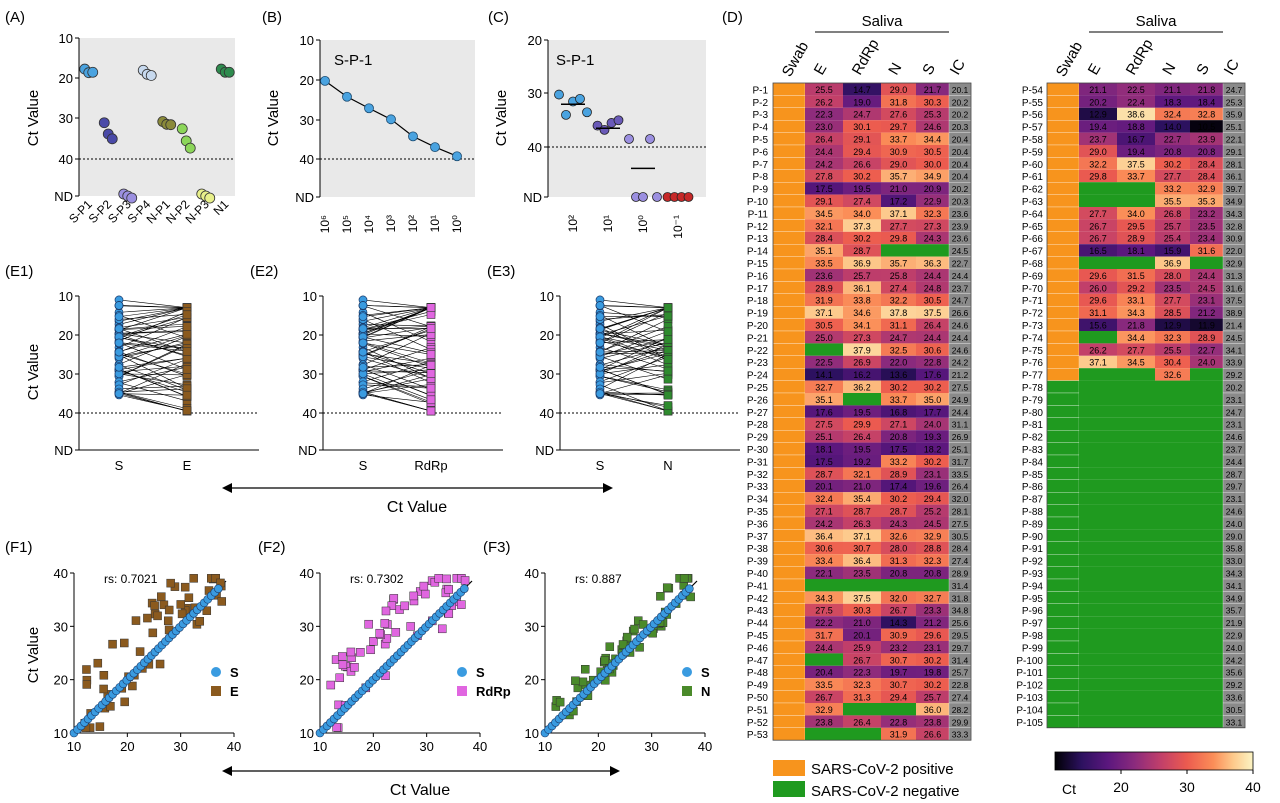 This screenshot has width=1280, height=803. What do you see at coordinates (1033, 500) in the screenshot?
I see `heatmap-row-label: P-87` at bounding box center [1033, 500].